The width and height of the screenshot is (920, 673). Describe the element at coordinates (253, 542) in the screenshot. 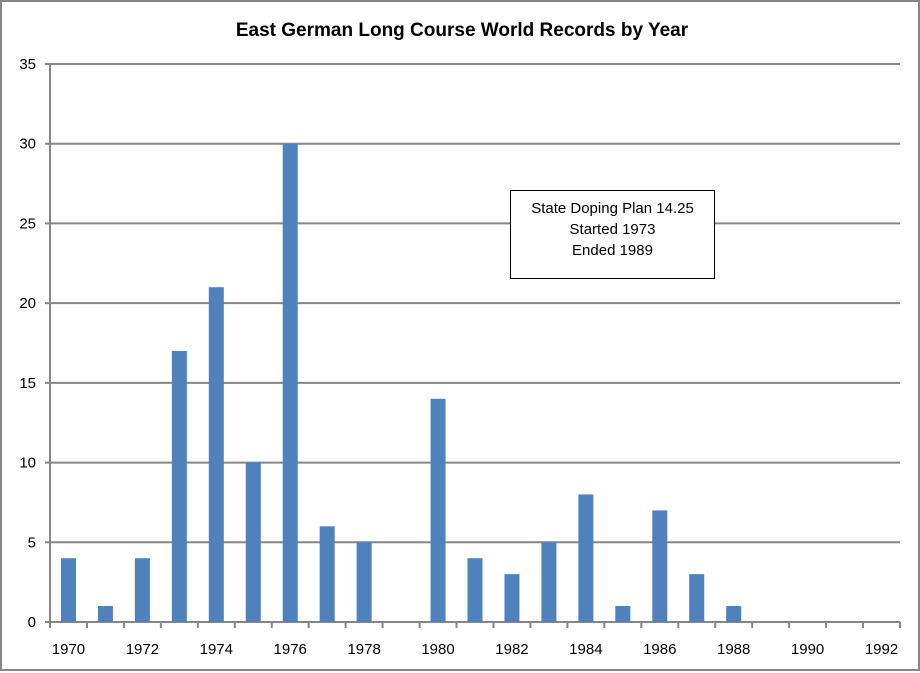

I see `bar-1975` at that location.